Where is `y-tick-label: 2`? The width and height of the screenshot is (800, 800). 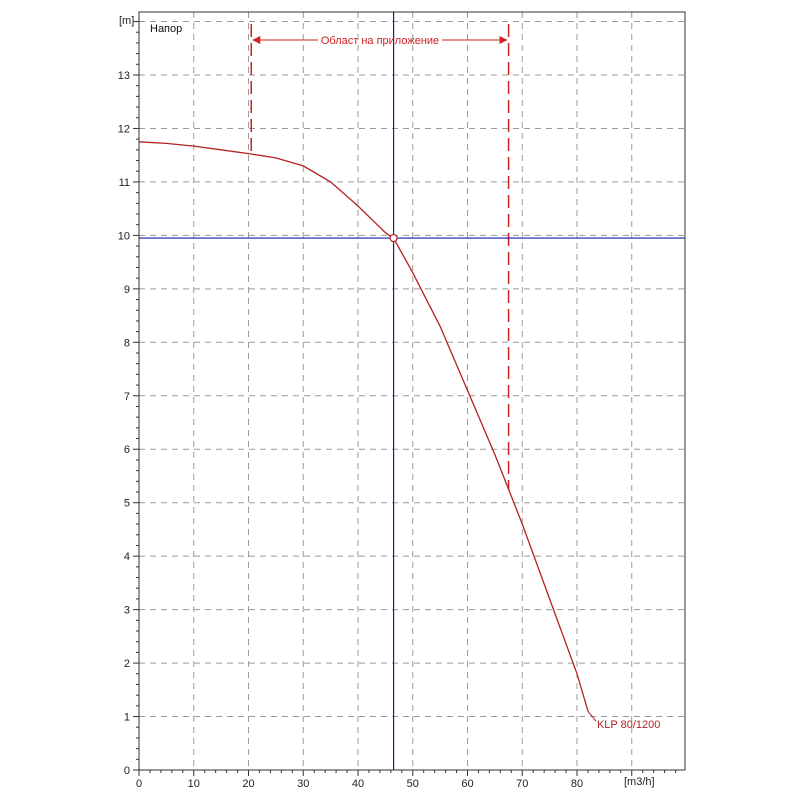 y-tick-label: 2 is located at coordinates (127, 664).